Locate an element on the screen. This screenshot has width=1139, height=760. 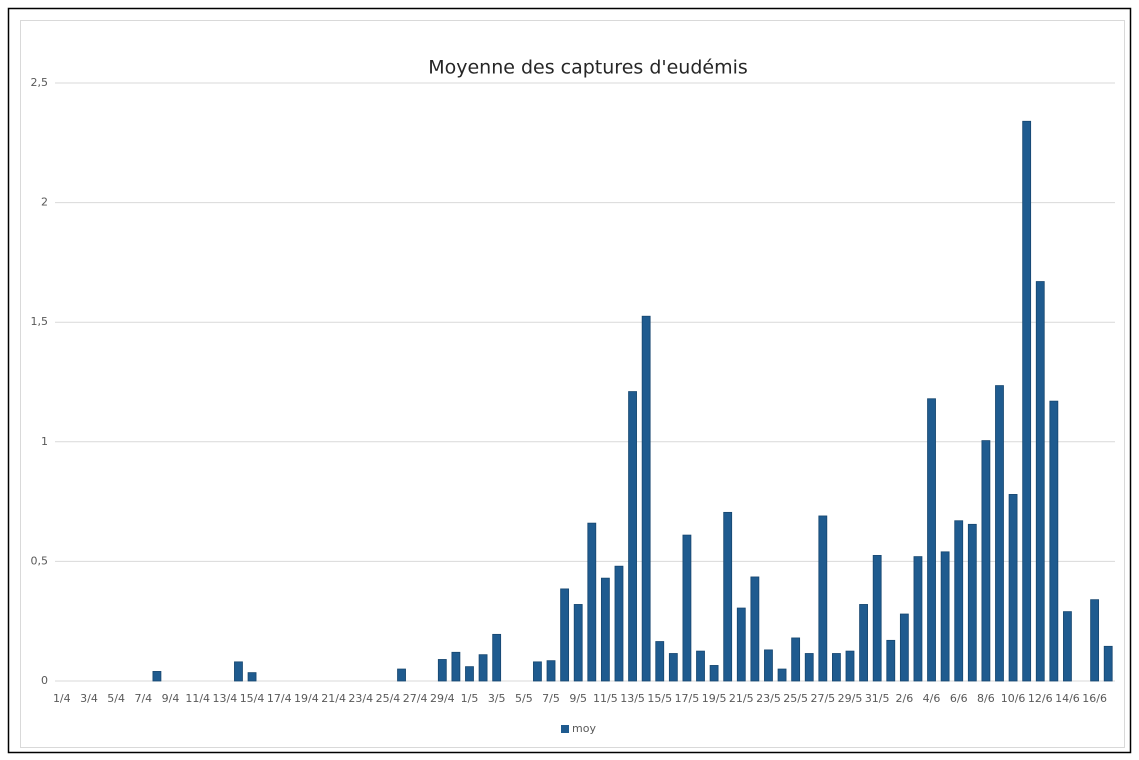
x-tick-label: 15/4 is located at coordinates (252, 698).